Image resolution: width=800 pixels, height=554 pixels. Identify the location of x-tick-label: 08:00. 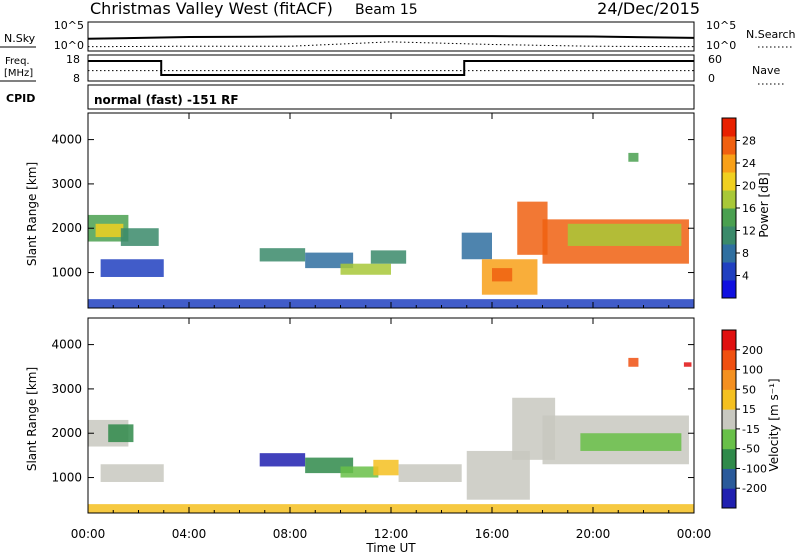
(290, 534).